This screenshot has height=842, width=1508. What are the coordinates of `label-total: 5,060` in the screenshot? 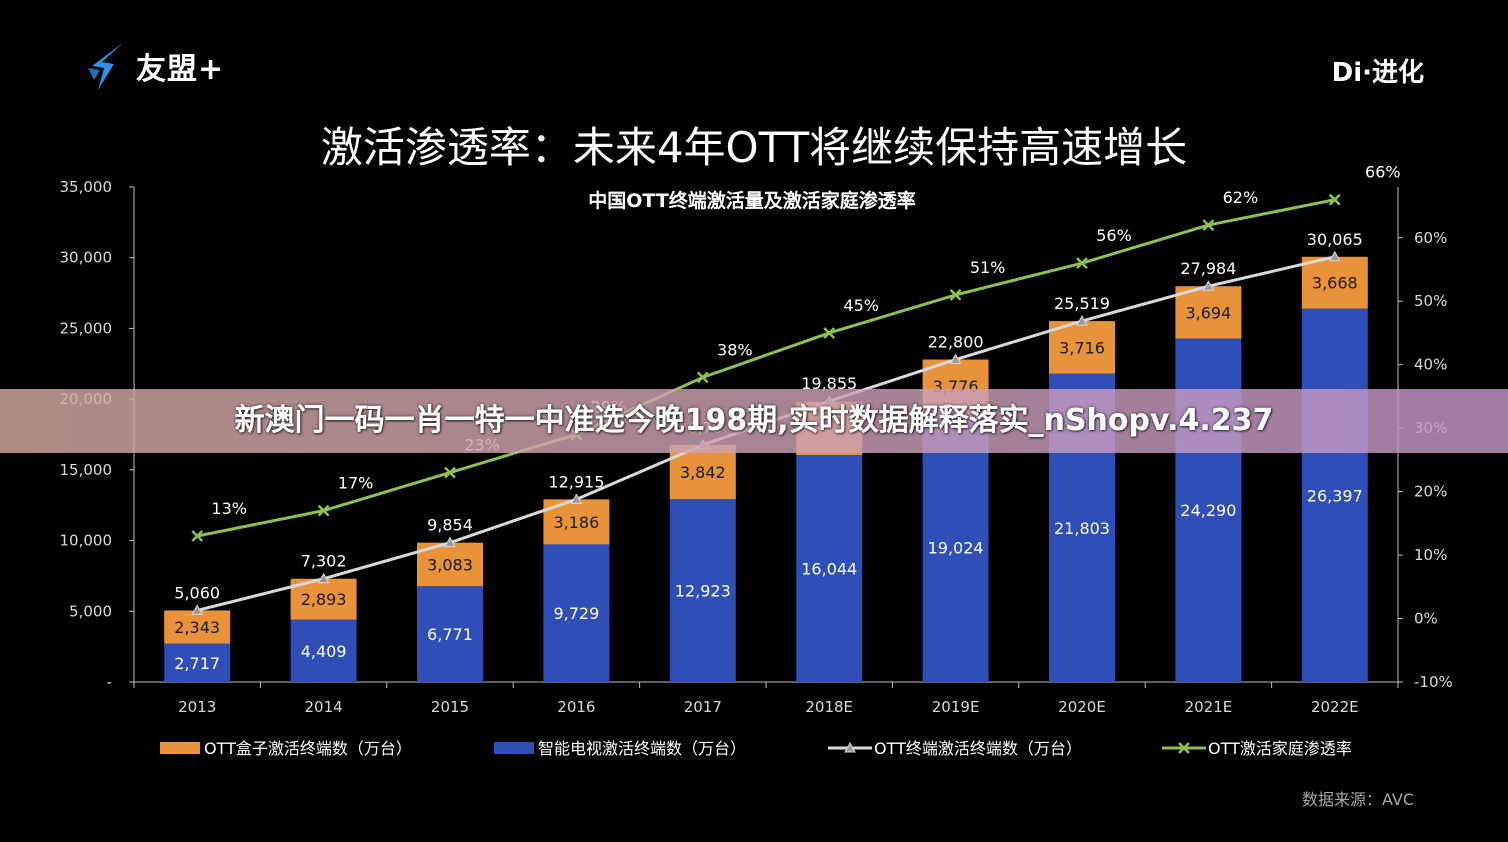 It's located at (197, 592).